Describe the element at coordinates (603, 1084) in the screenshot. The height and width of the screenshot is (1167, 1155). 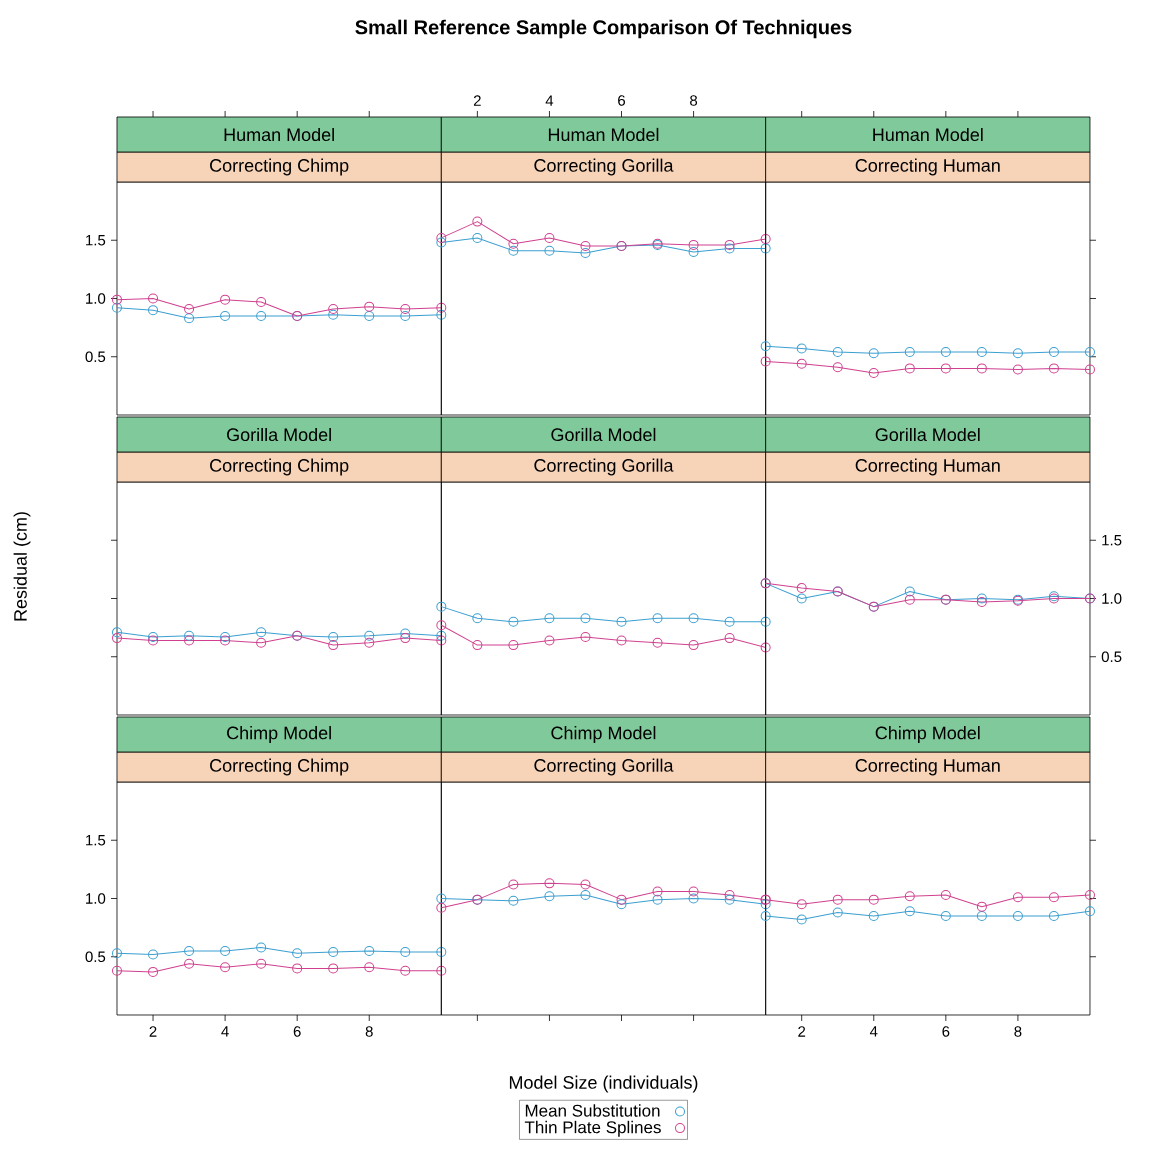
I see `text: Model Size (individuals)` at that location.